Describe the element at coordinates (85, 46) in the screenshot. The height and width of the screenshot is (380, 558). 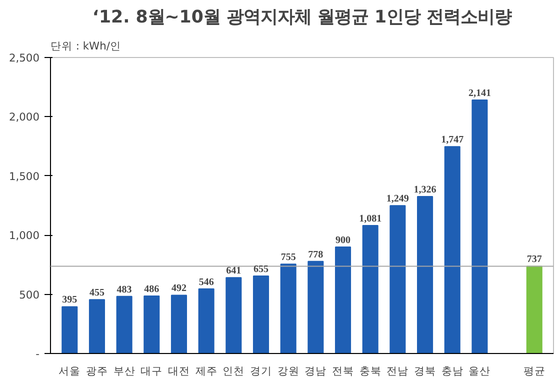
I see `chart-subtitle: 단위 : kWh/인` at that location.